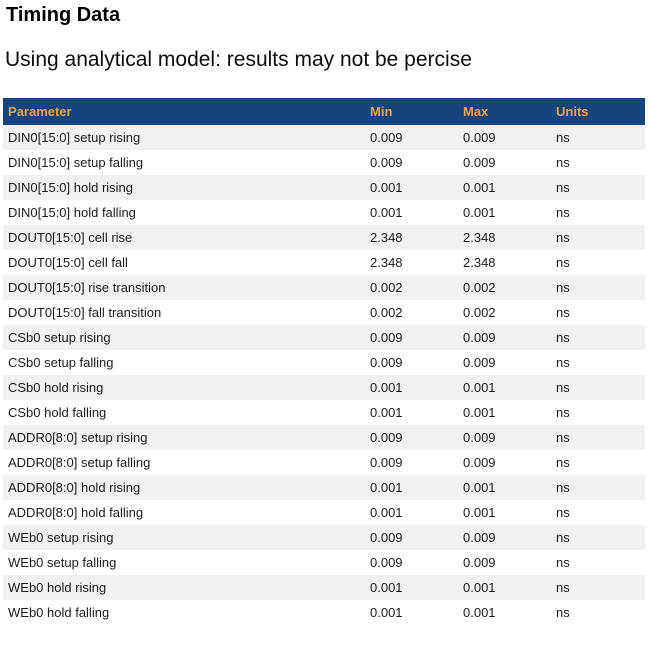 This screenshot has width=650, height=651. I want to click on column-header-min: Min, so click(413, 111).